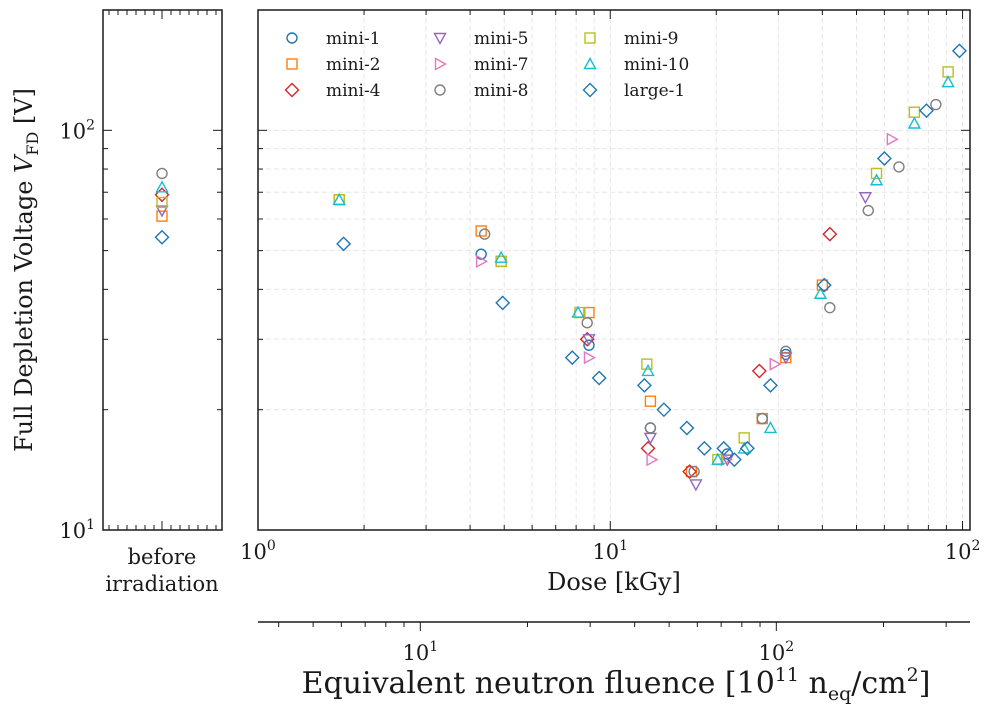  Describe the element at coordinates (614, 643) in the screenshot. I see `secondary-fluence-axis: 101 102` at that location.